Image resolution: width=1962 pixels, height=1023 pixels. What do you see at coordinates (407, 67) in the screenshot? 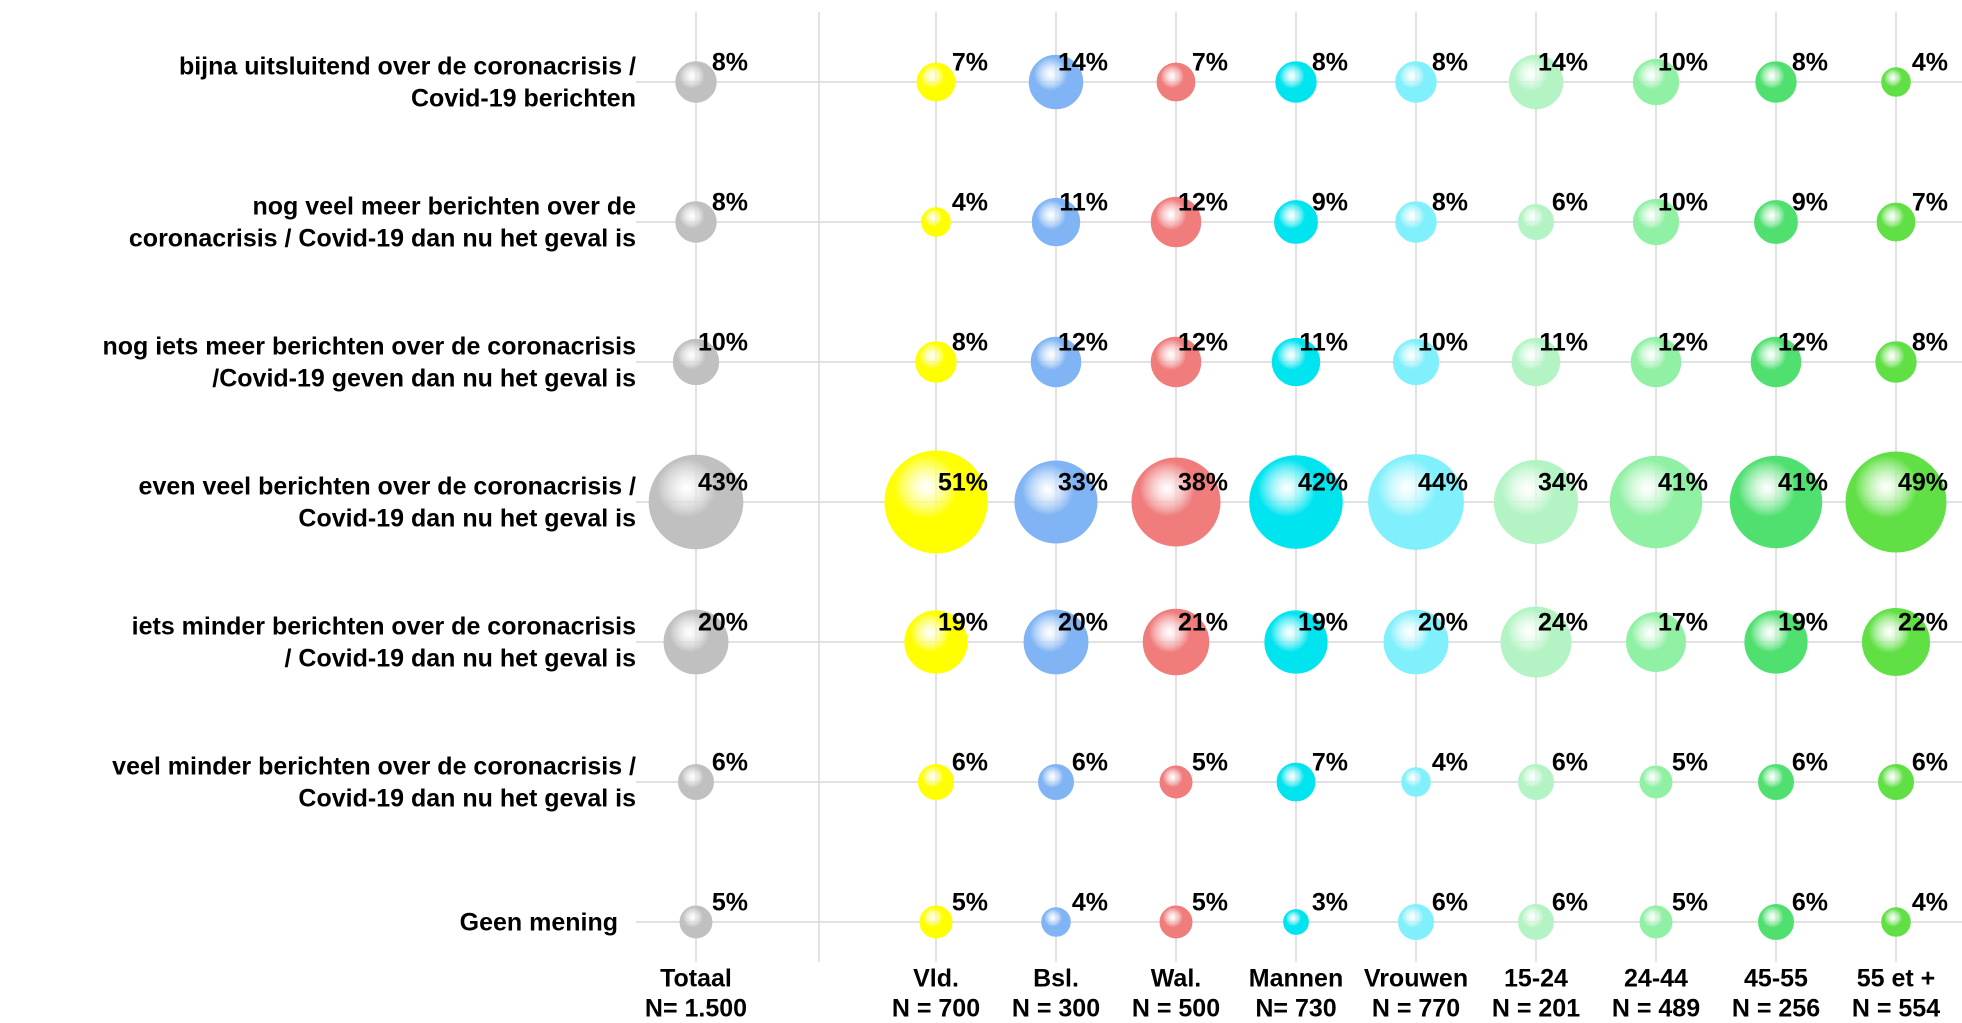
I see `row-label: bijna uitsluitend over de coronacrisis /` at bounding box center [407, 67].